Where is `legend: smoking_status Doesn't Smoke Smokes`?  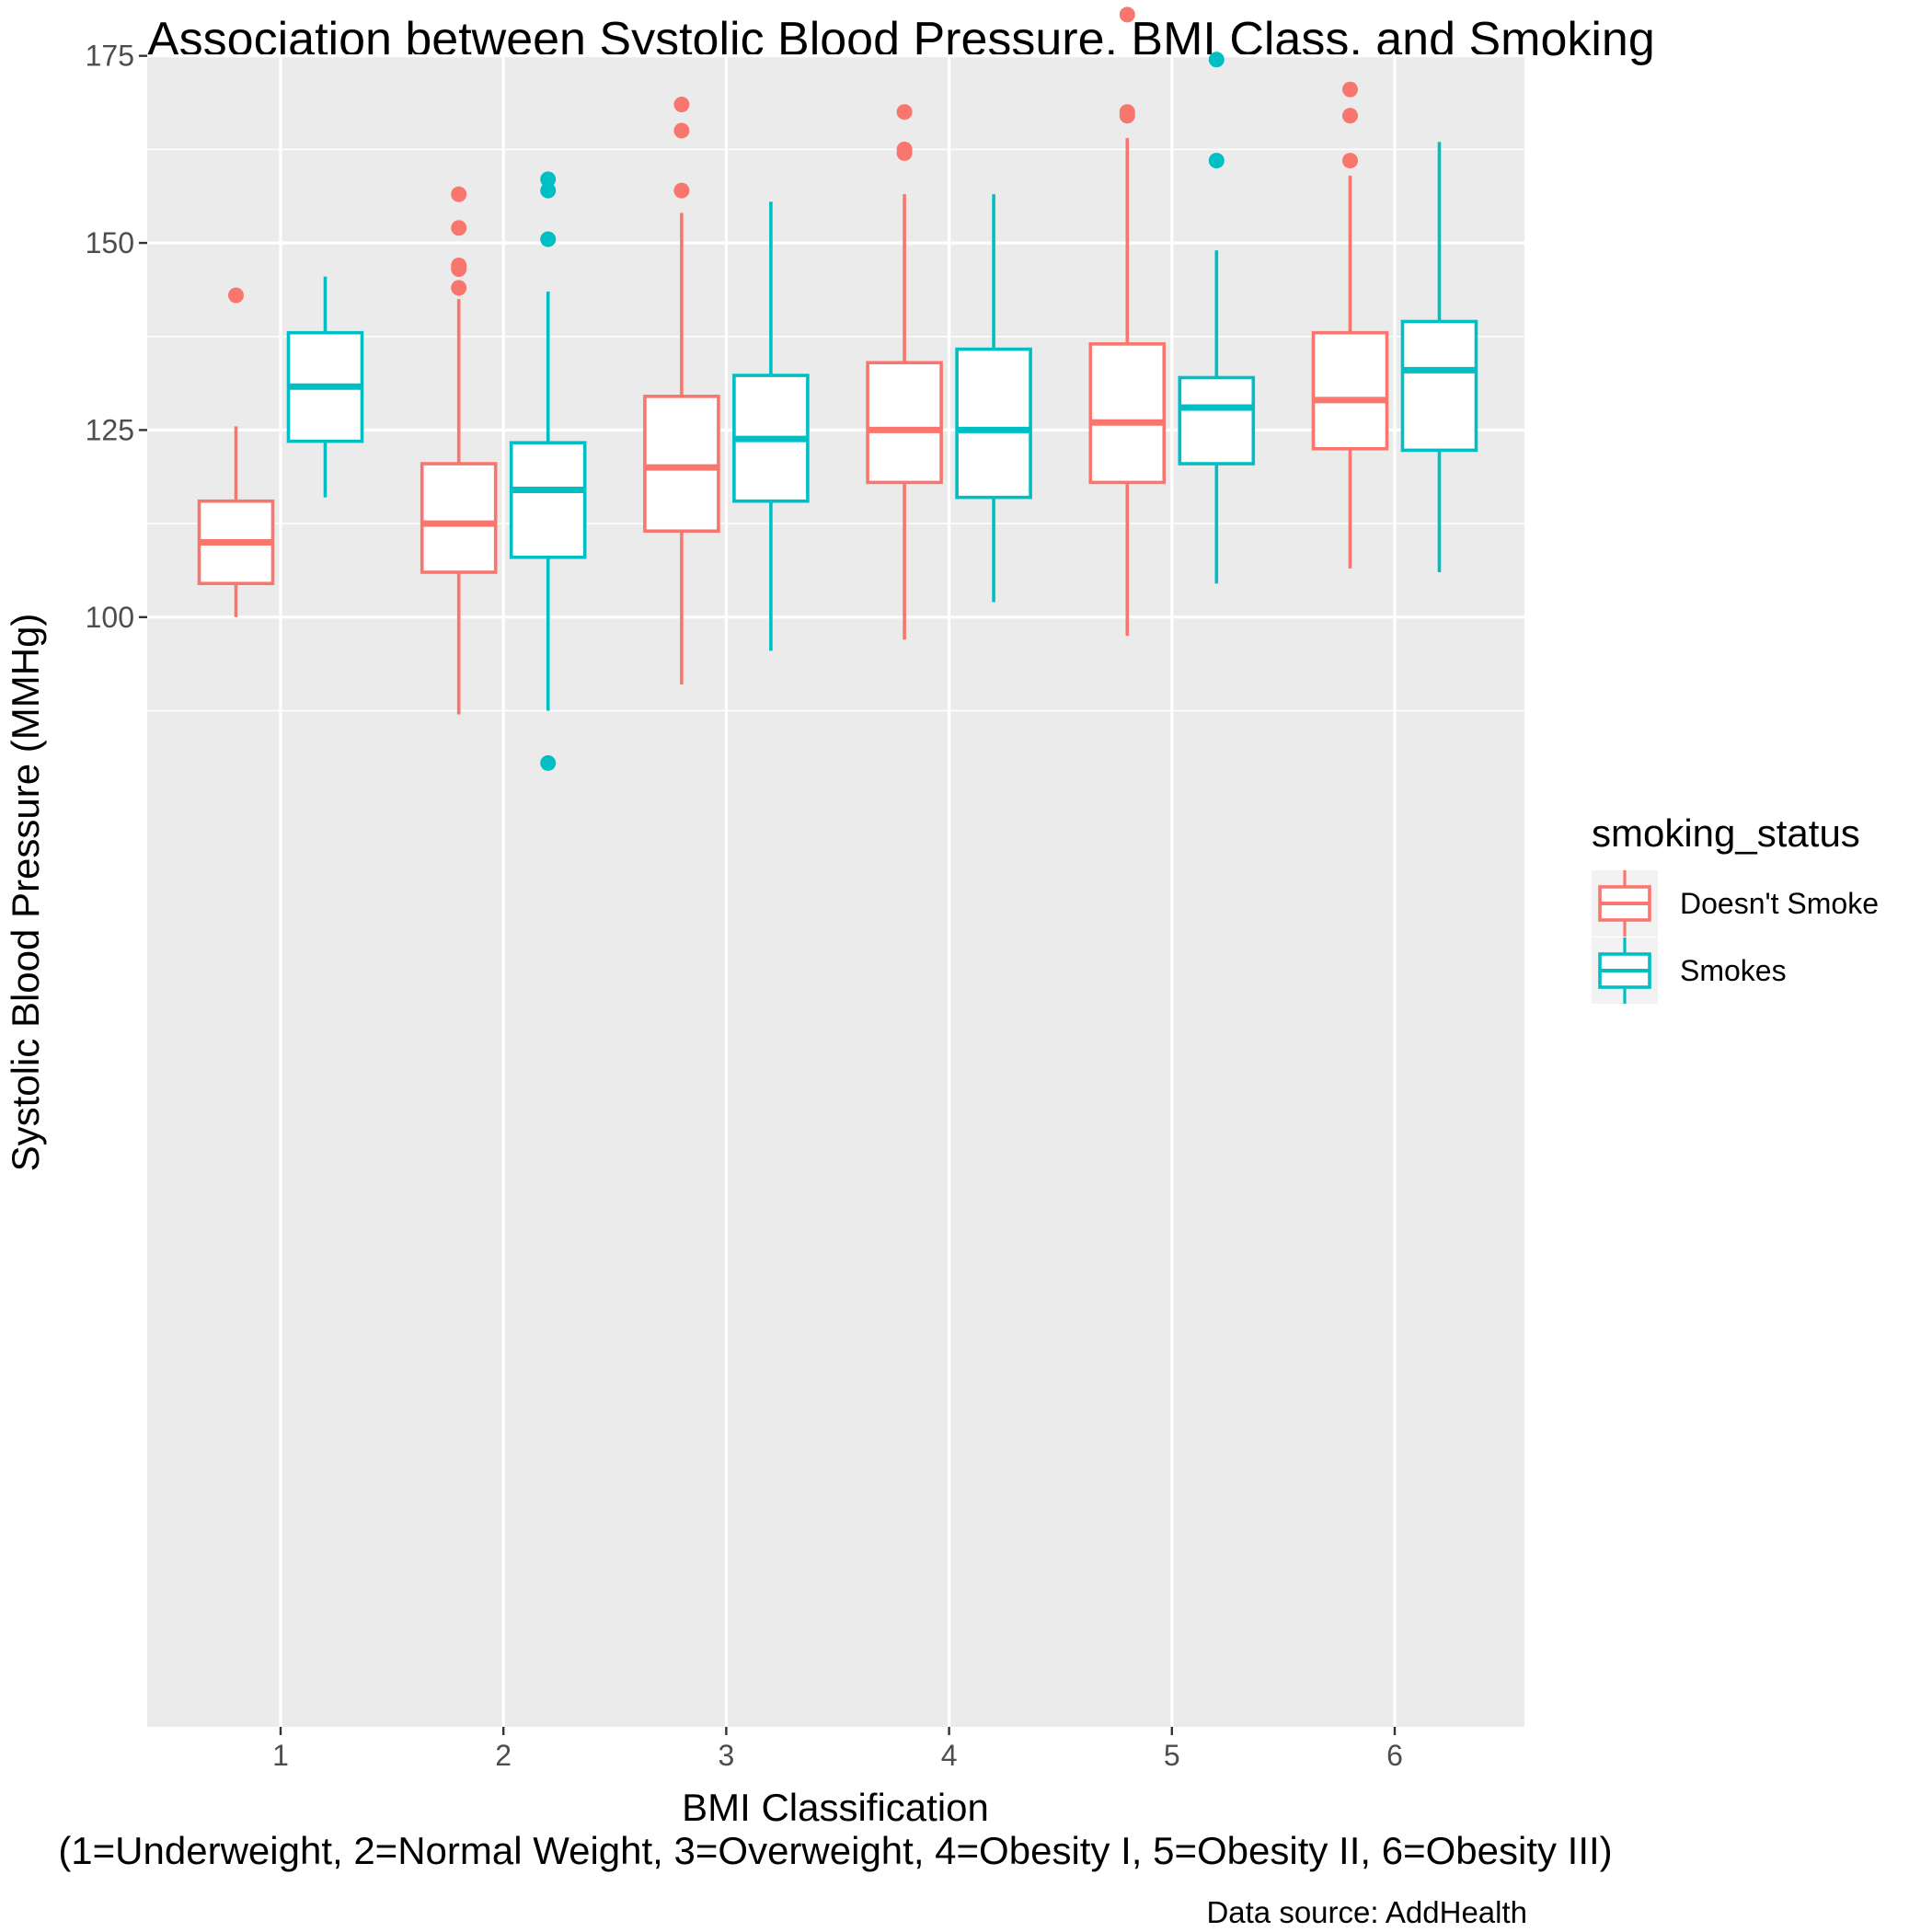
legend: smoking_status Doesn't Smoke Smokes is located at coordinates (1735, 907).